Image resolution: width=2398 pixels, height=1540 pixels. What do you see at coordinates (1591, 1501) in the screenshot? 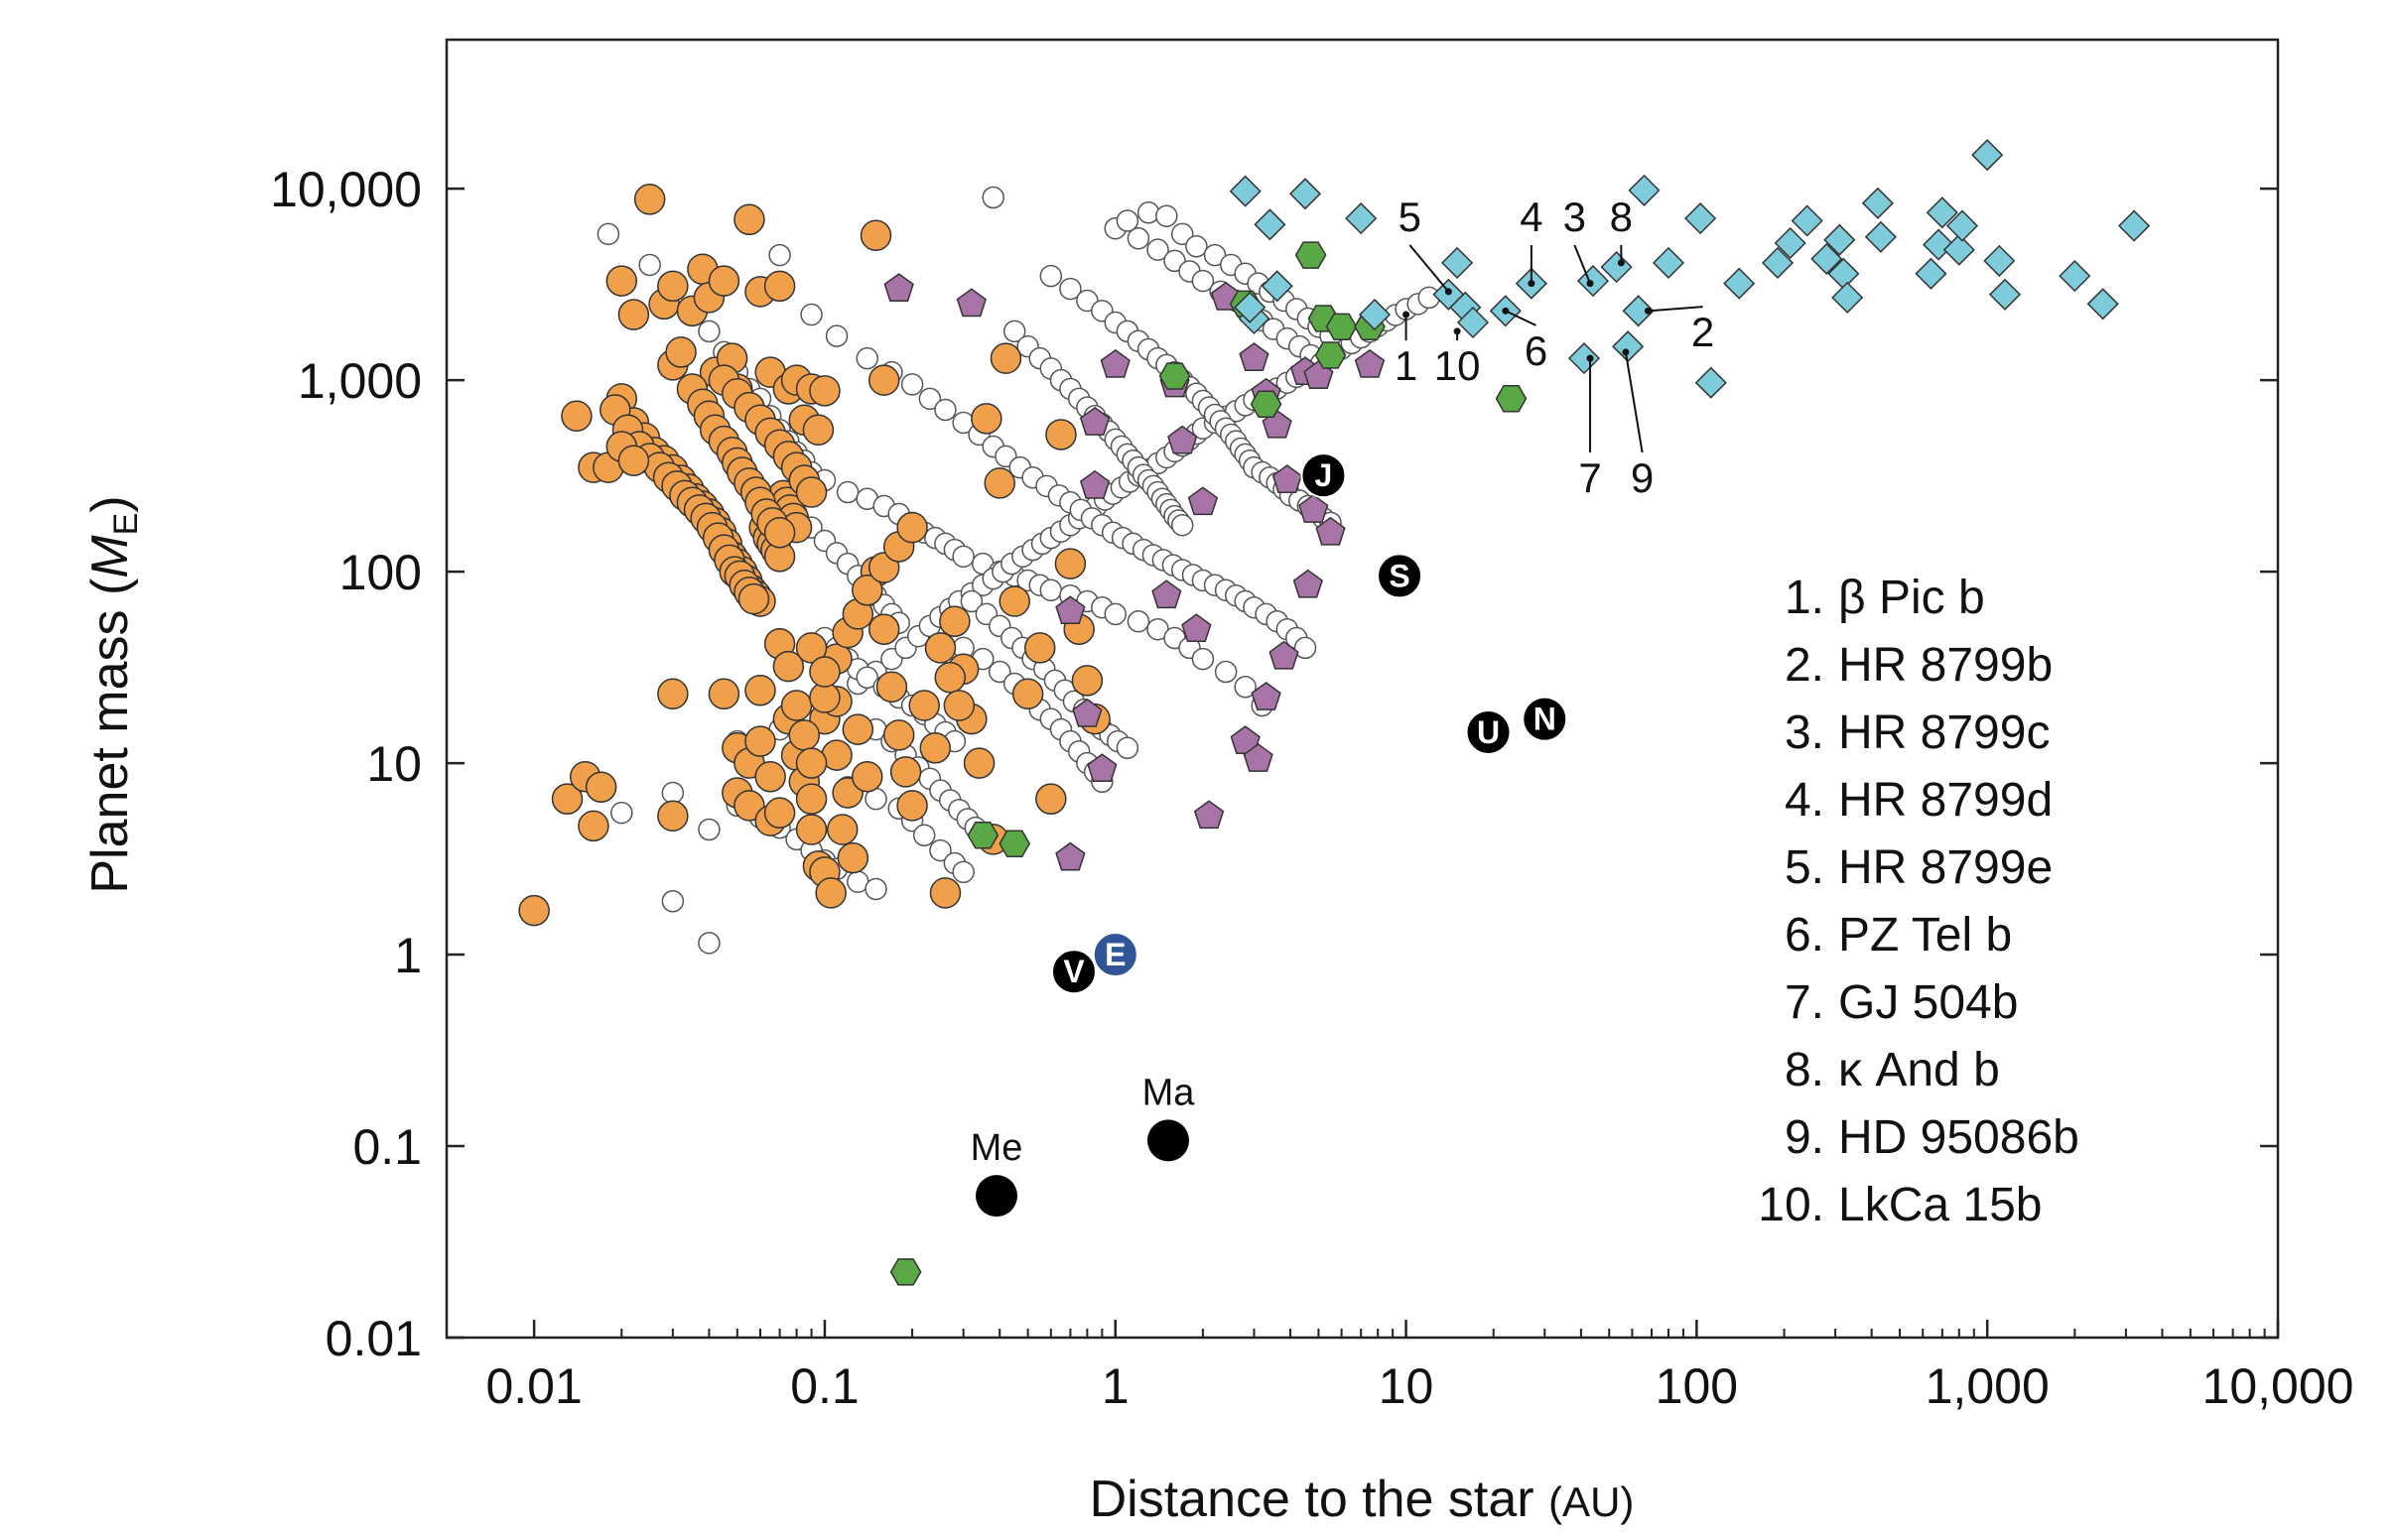
I see `x-axis-unit: (AU)` at bounding box center [1591, 1501].